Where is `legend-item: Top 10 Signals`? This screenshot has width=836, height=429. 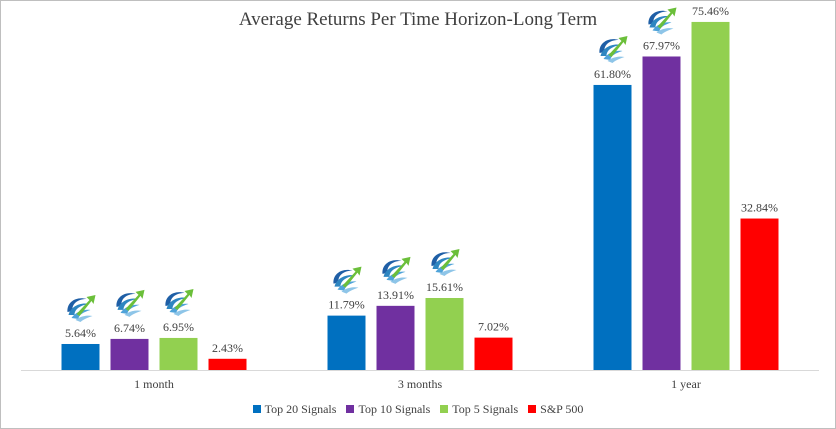 legend-item: Top 10 Signals is located at coordinates (388, 409).